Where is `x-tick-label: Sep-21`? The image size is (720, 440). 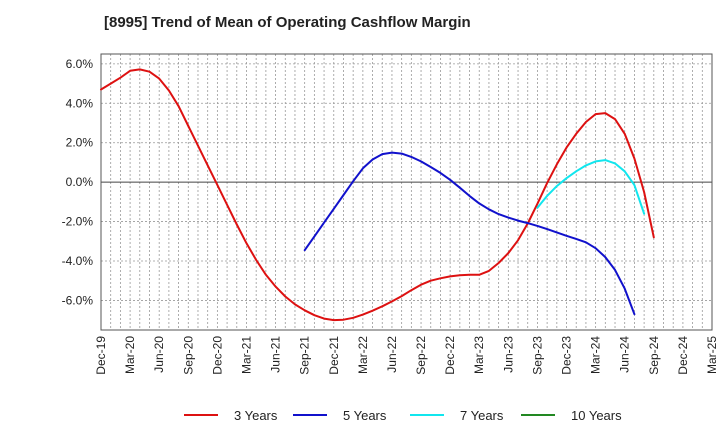 x-tick-label: Sep-21 is located at coordinates (305, 355).